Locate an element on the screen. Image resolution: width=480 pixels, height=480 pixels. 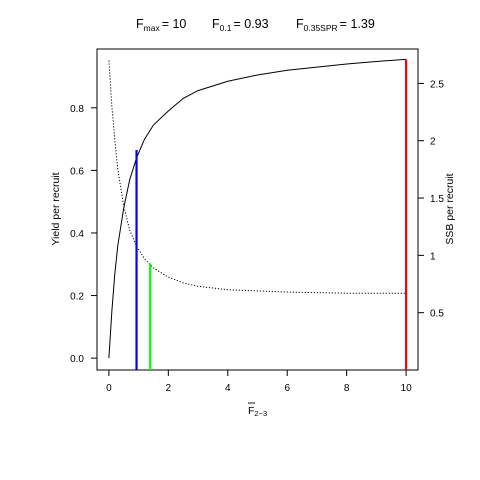
y-axis-right: 0.5 1 1.5 2 2.5 is located at coordinates (431, 199).